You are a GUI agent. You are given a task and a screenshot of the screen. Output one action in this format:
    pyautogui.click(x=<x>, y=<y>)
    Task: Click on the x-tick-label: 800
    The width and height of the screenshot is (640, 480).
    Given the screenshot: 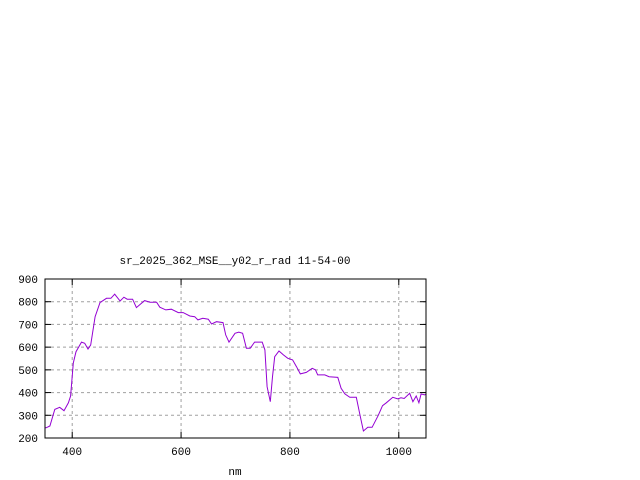 What is the action you would take?
    pyautogui.click(x=290, y=453)
    